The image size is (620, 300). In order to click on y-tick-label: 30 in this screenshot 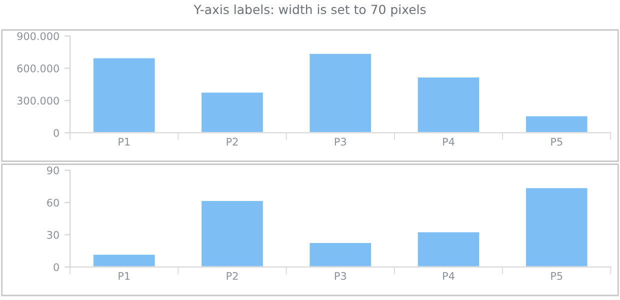, I will do `click(53, 234)`.